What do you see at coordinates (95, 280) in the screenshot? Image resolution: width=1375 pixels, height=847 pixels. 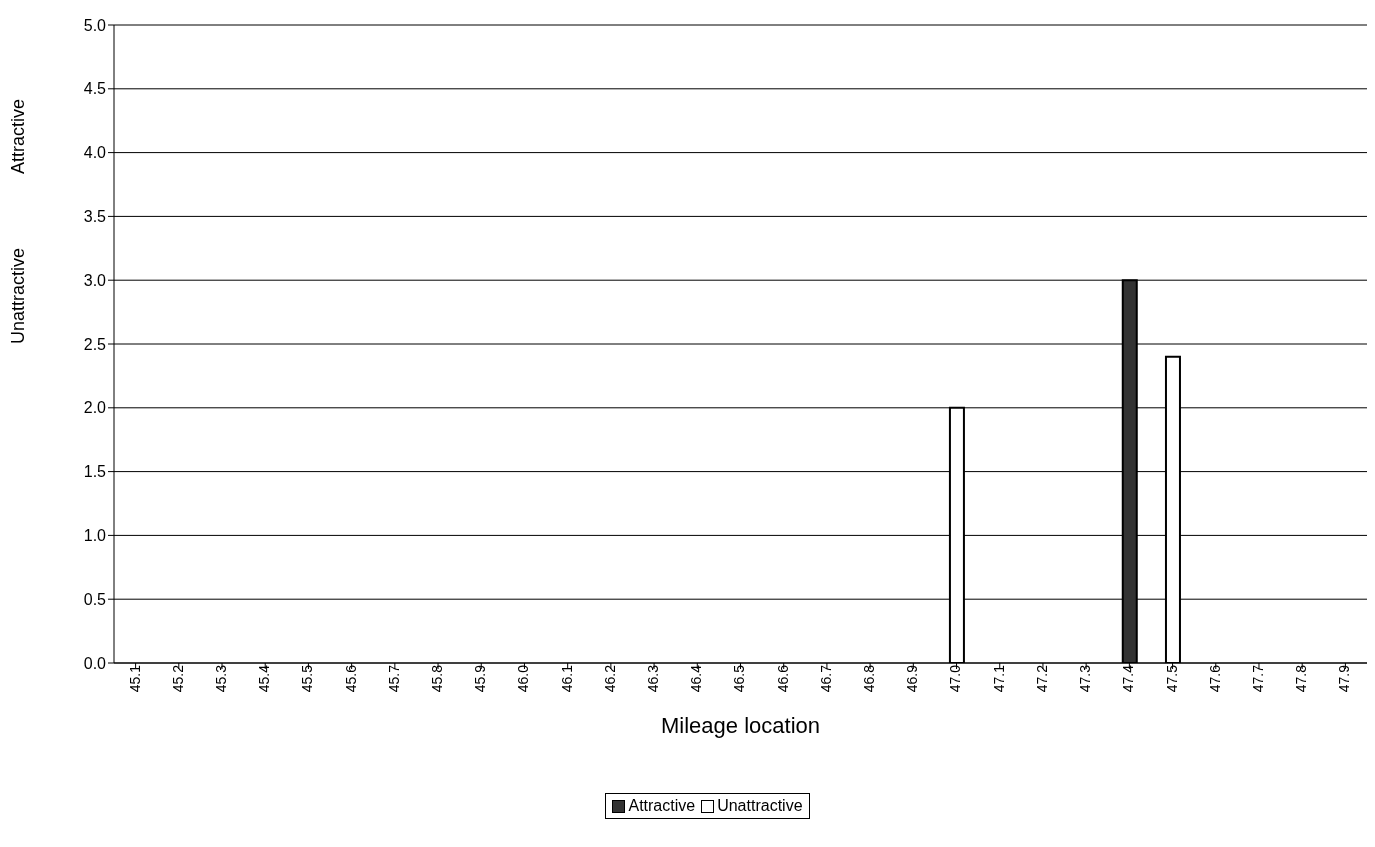 I see `y-tick-label: 3.0` at bounding box center [95, 280].